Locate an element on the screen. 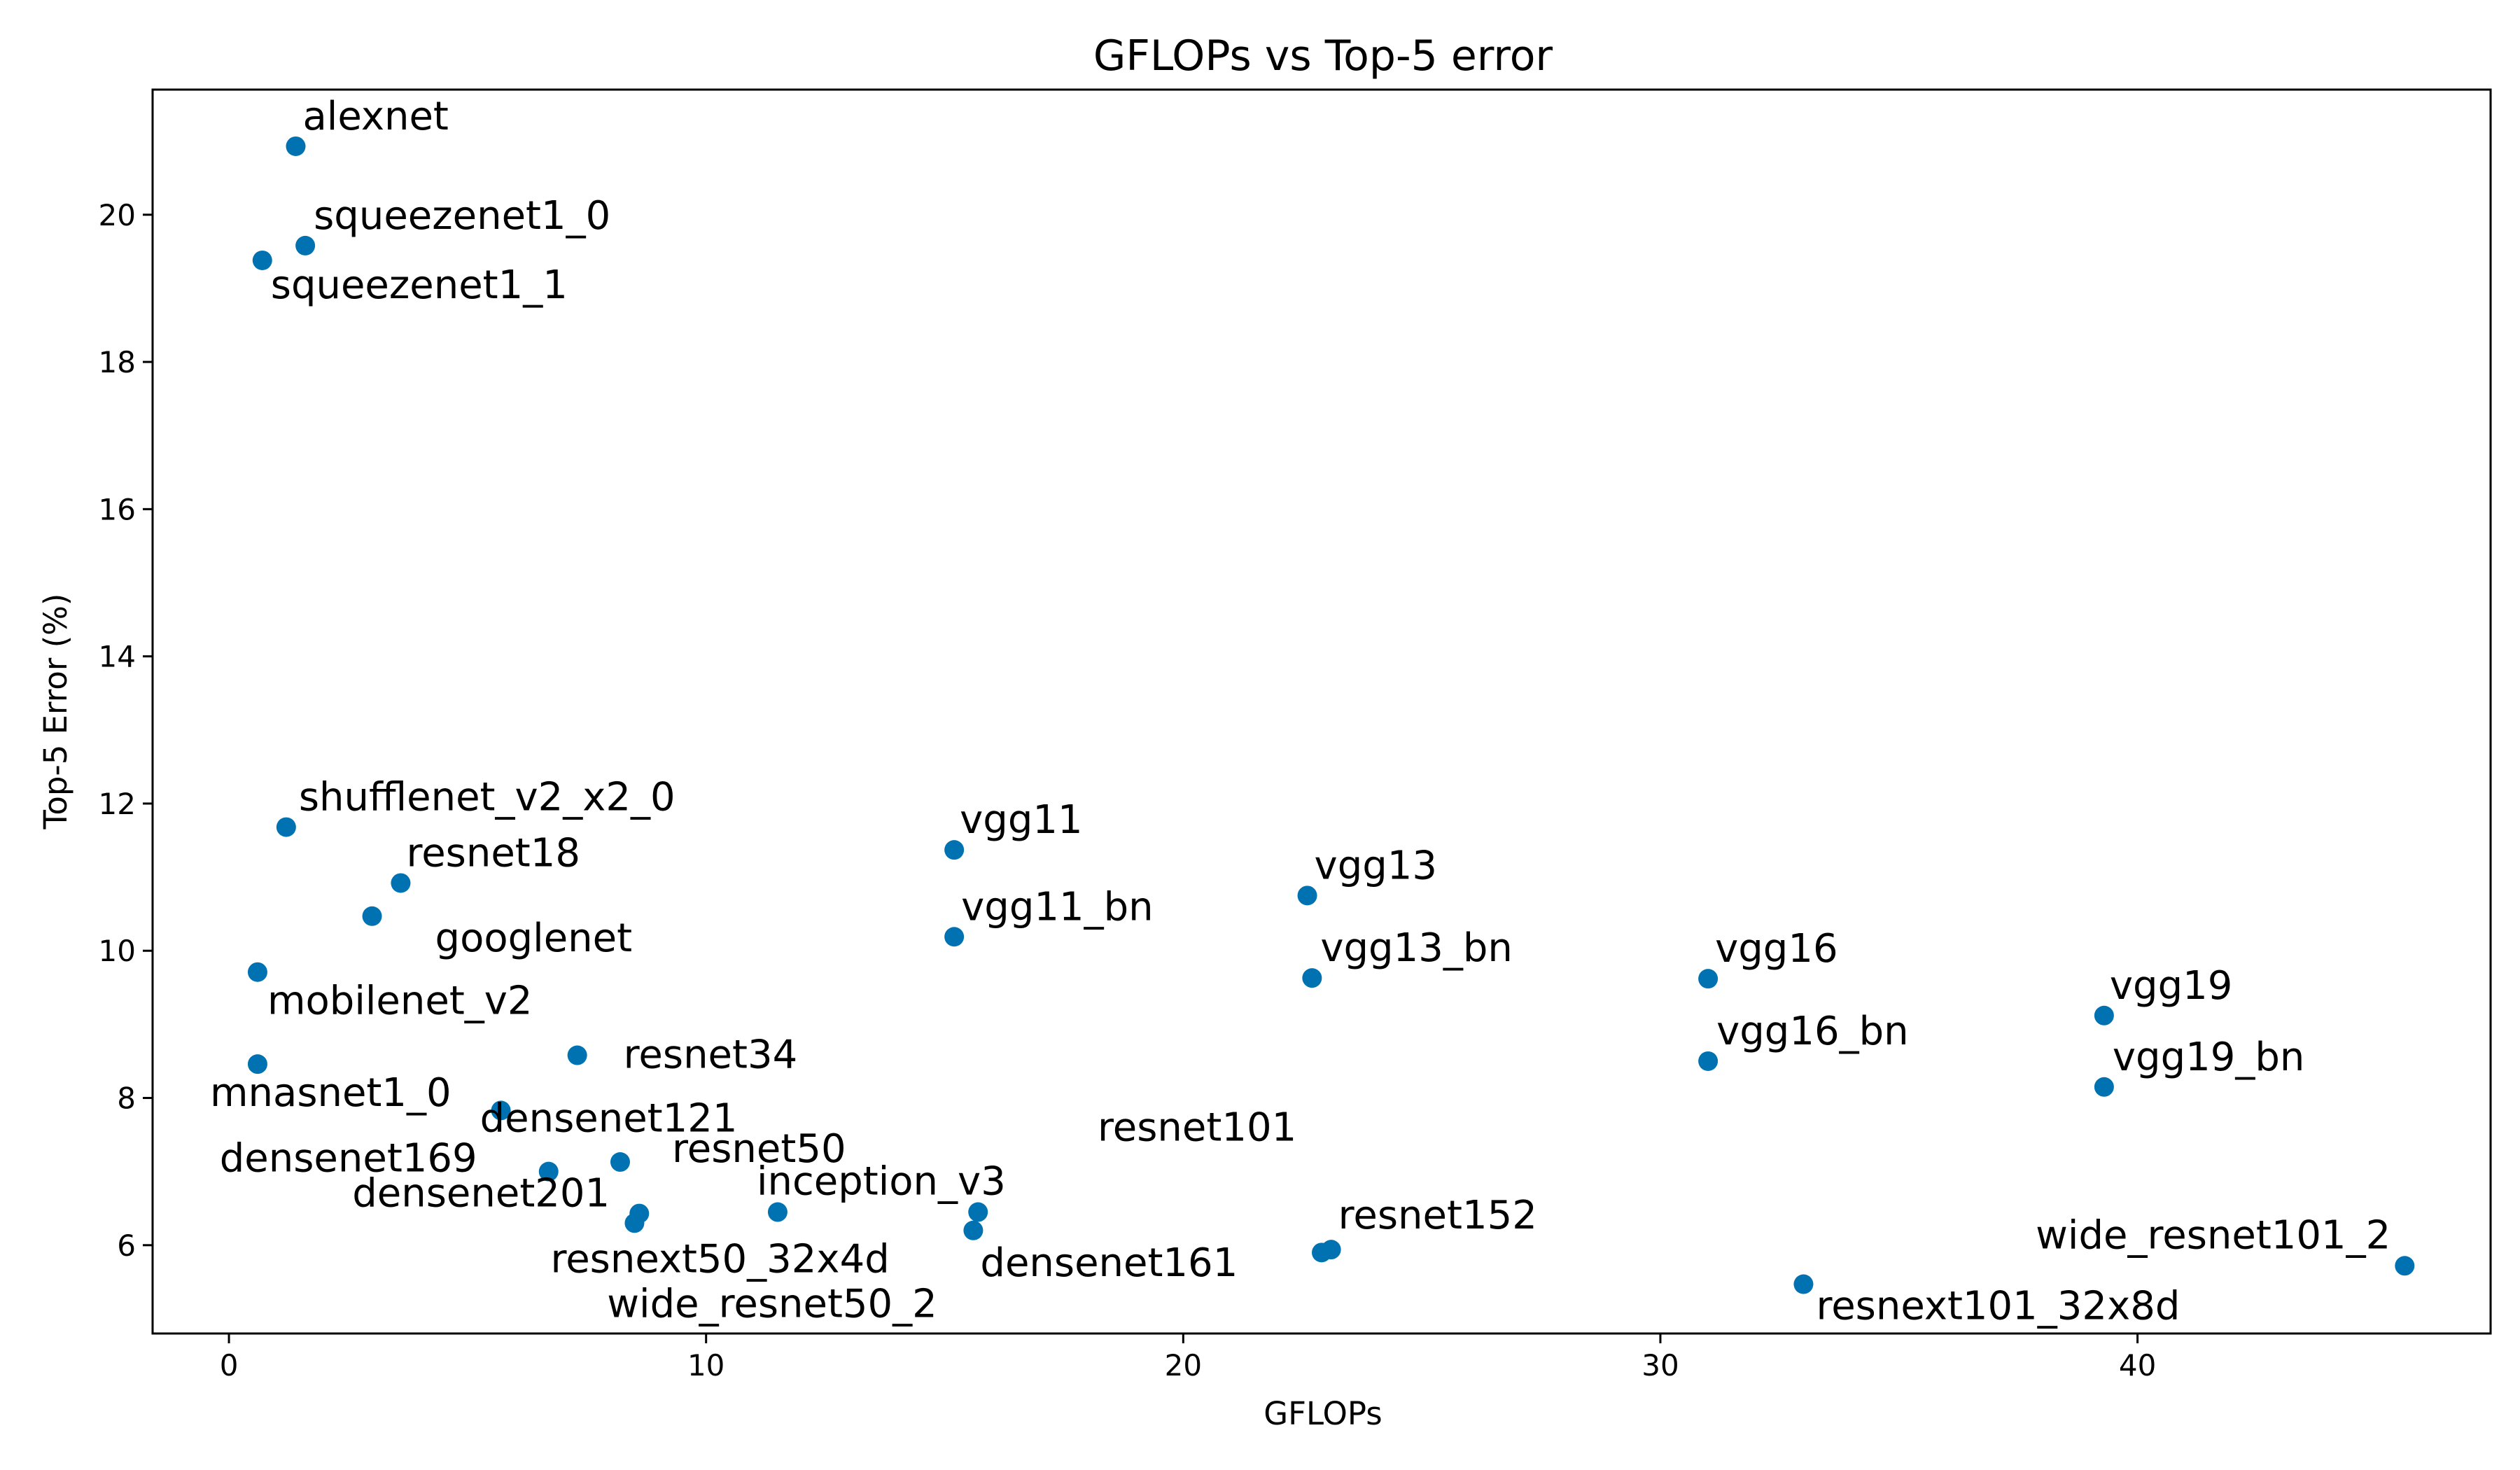 Image resolution: width=2520 pixels, height=1470 pixels. point-label: resnet152 is located at coordinates (1437, 1215).